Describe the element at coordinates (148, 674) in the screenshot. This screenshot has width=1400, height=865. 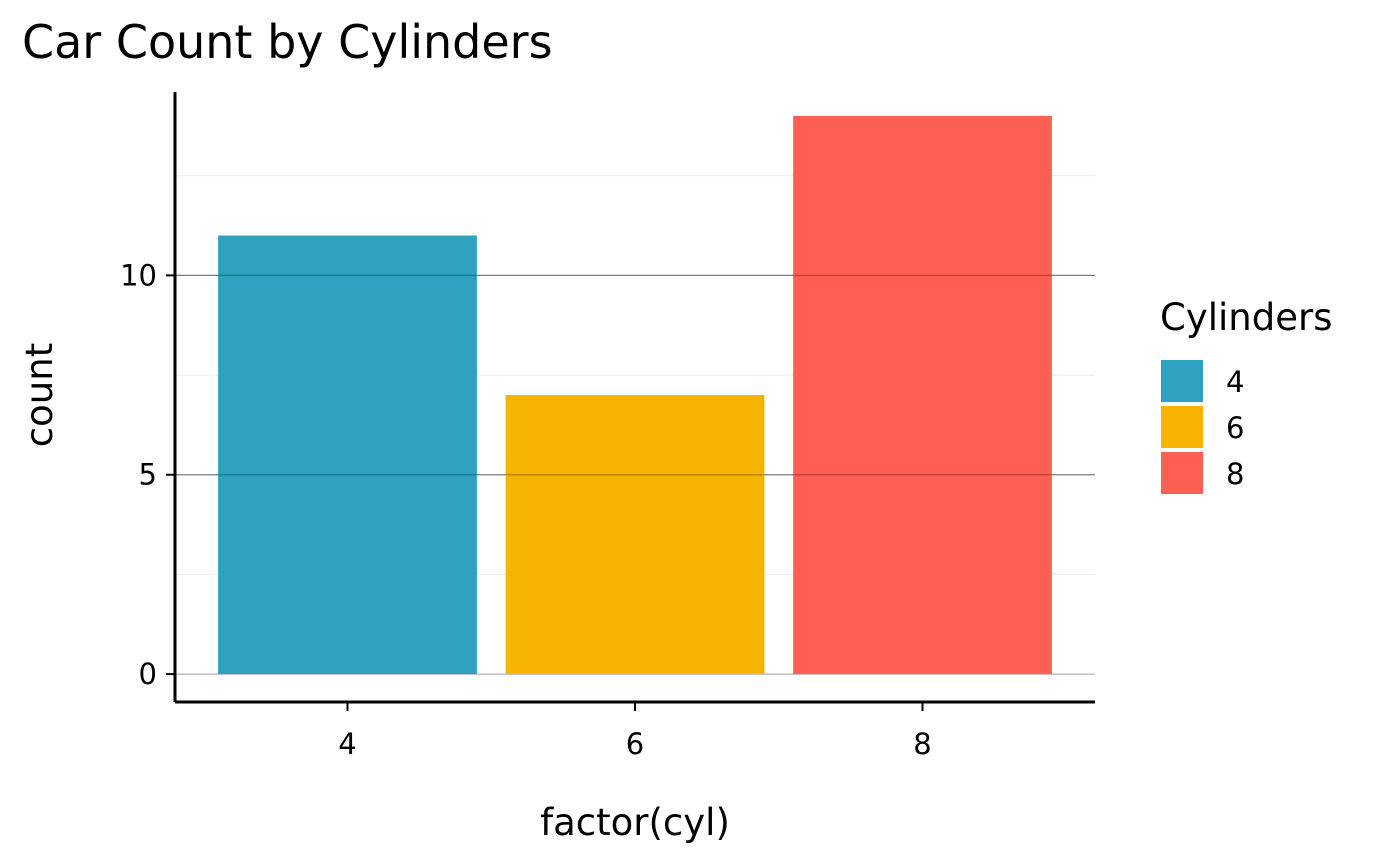
I see `y-tick-label: 0` at that location.